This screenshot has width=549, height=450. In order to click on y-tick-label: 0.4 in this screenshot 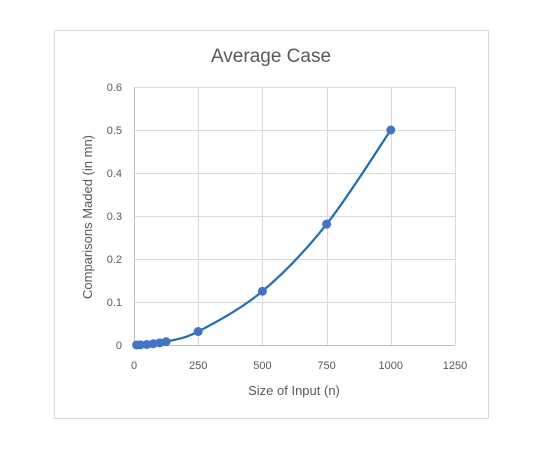, I will do `click(114, 174)`.